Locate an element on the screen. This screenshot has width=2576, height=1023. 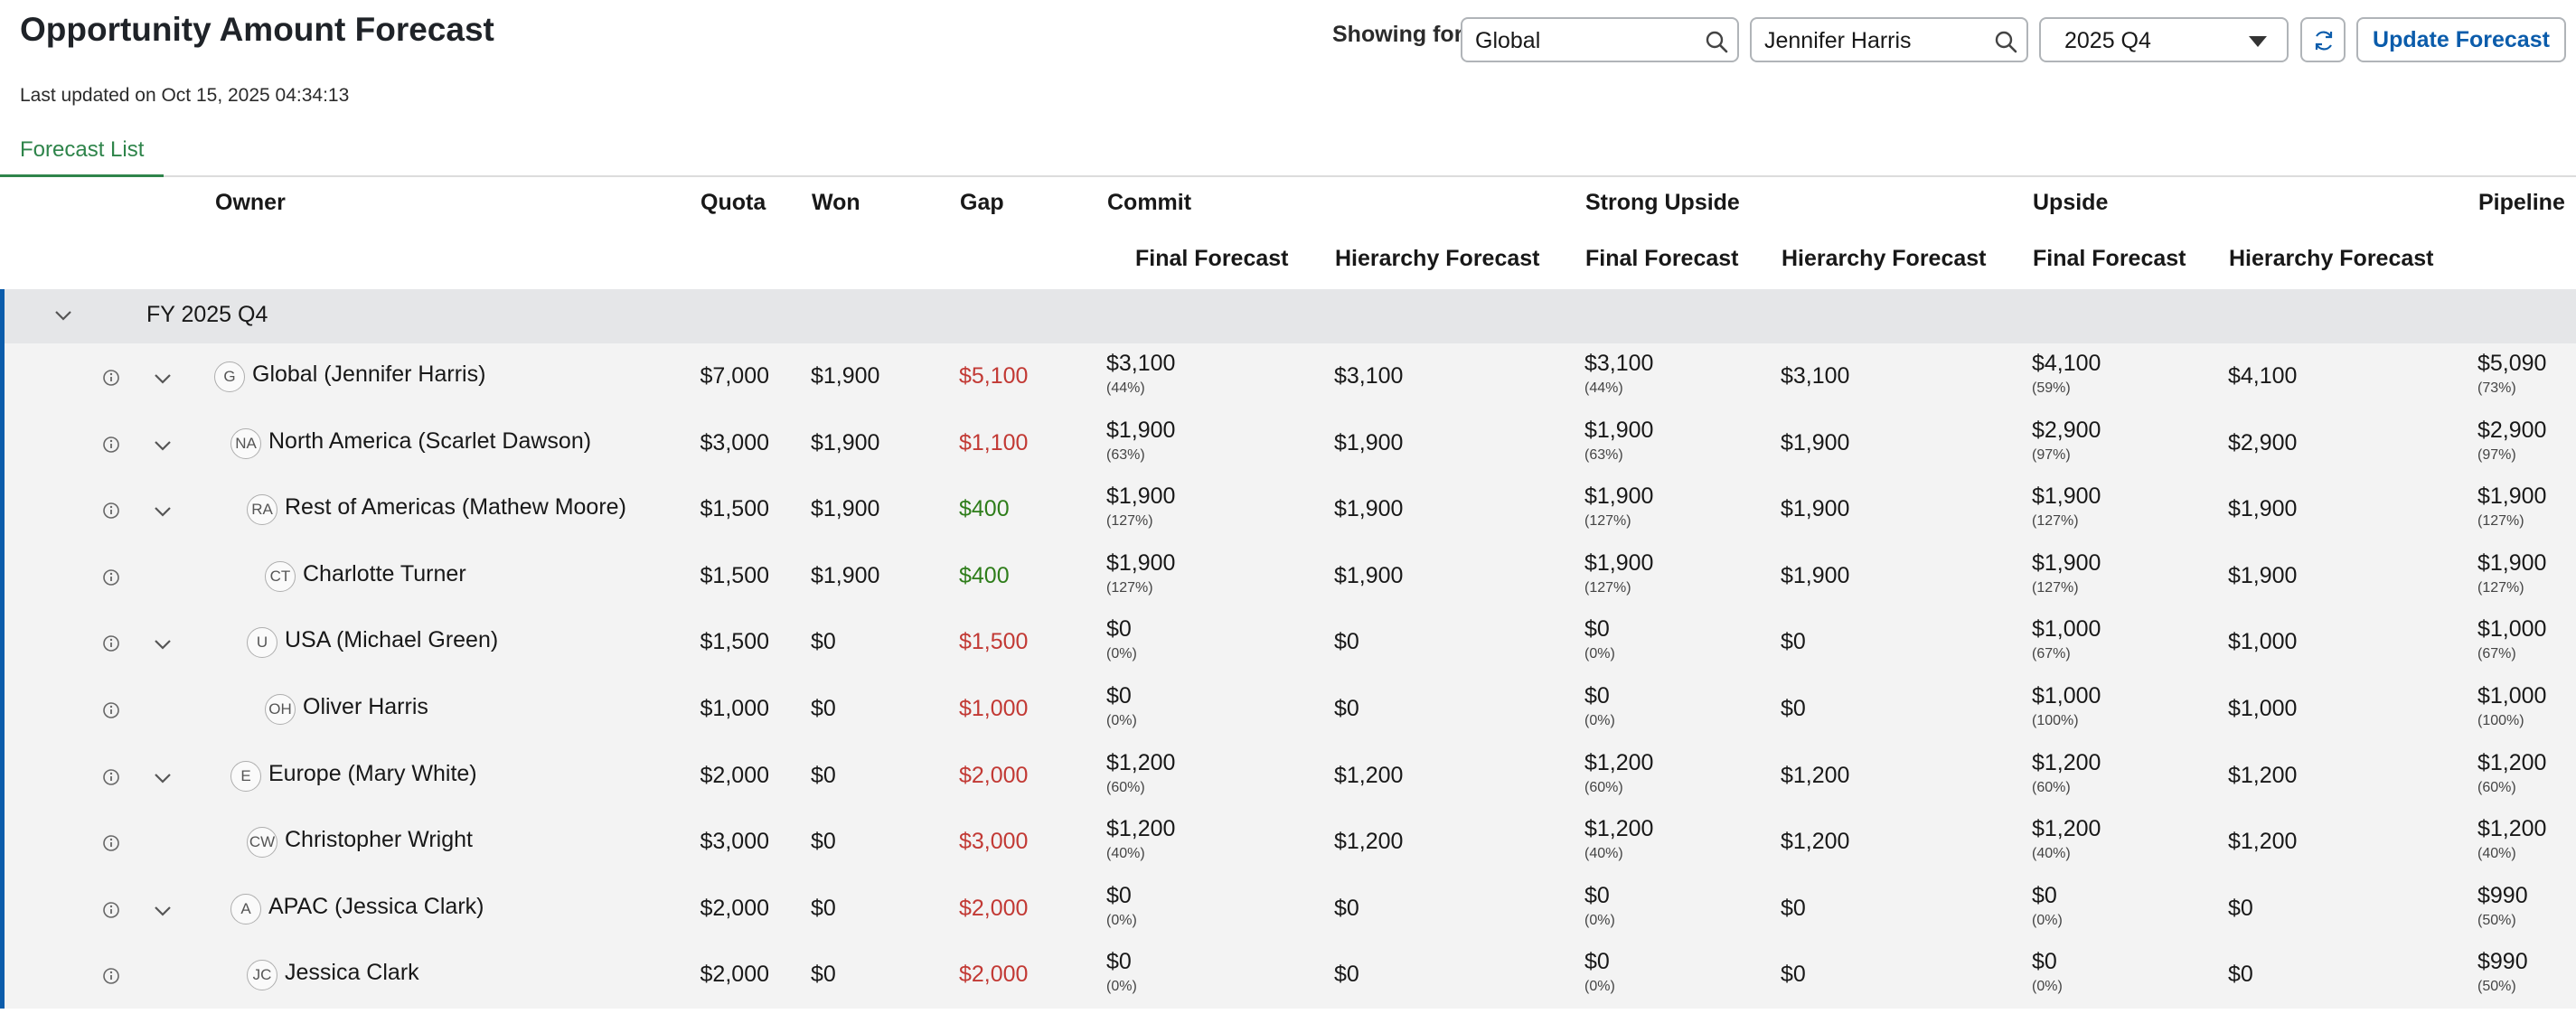
upside-final-cell: $1,200 (40%) is located at coordinates (2067, 839).